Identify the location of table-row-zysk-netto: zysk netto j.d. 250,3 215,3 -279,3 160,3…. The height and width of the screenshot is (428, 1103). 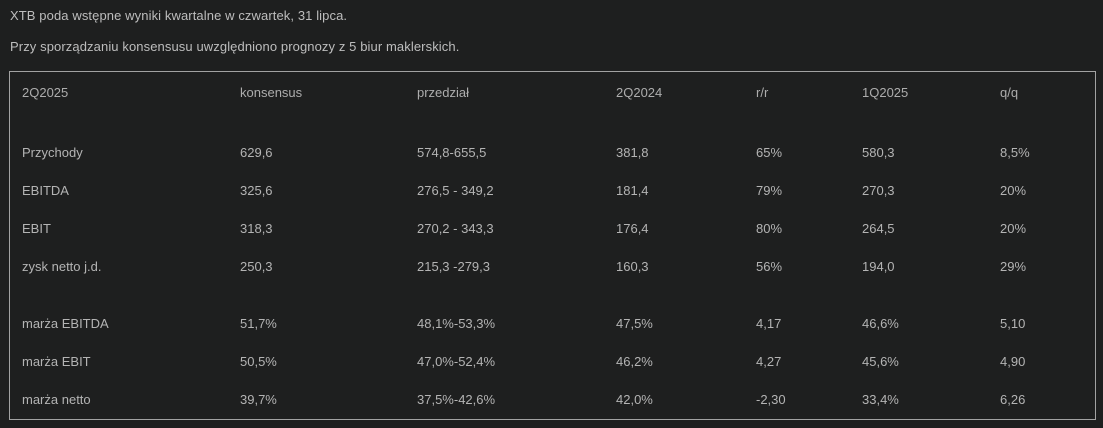
(552, 266).